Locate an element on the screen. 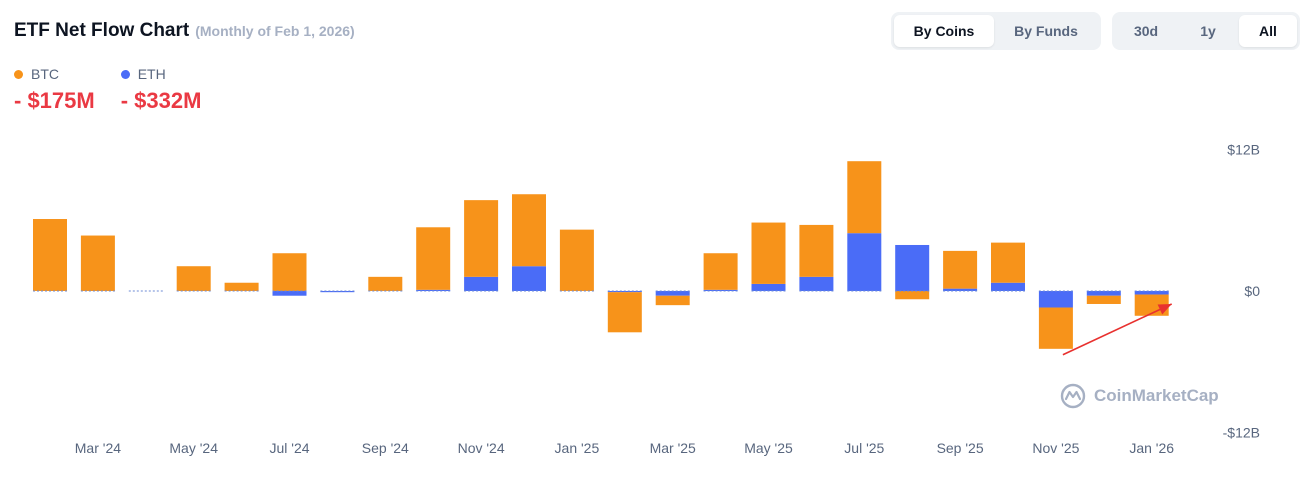  annotation-arrow-line is located at coordinates (1117, 329).